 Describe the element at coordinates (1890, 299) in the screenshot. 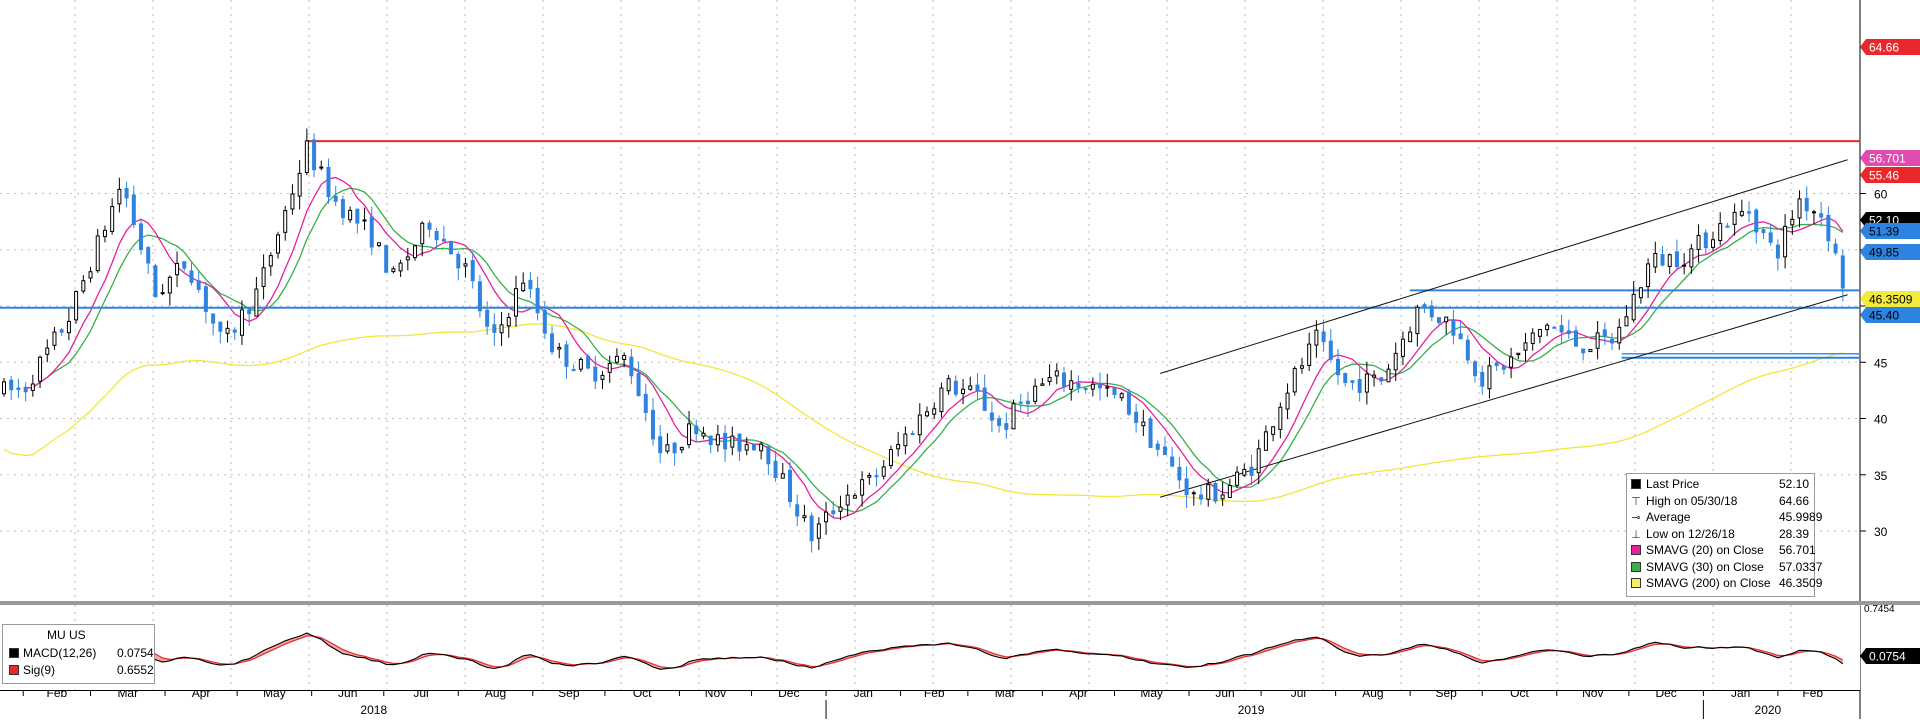

I see `price-tag: 46.3509` at that location.